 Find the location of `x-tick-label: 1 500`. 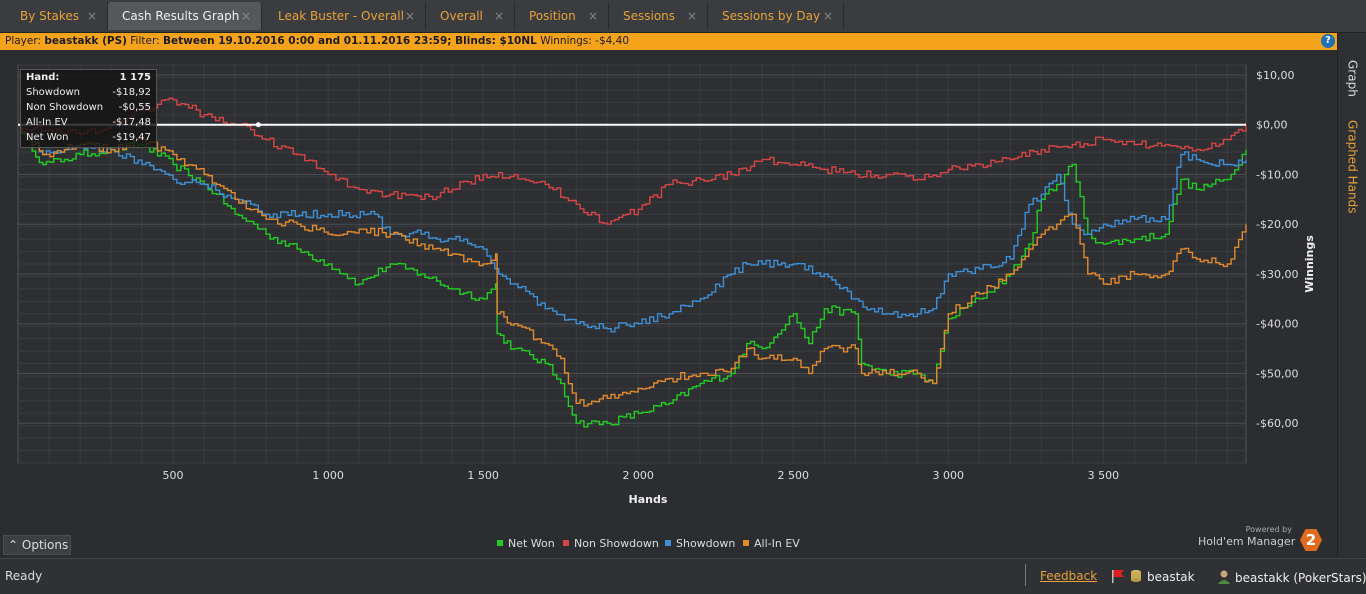

x-tick-label: 1 500 is located at coordinates (483, 475).